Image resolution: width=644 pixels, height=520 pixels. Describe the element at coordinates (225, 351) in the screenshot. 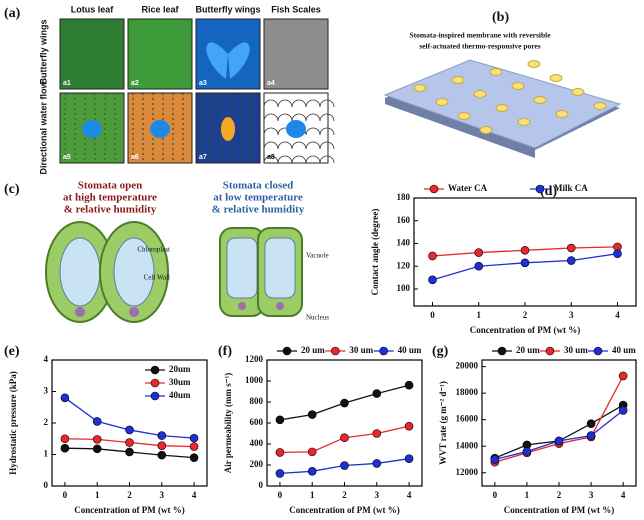

I see `panel-label: (f)` at that location.